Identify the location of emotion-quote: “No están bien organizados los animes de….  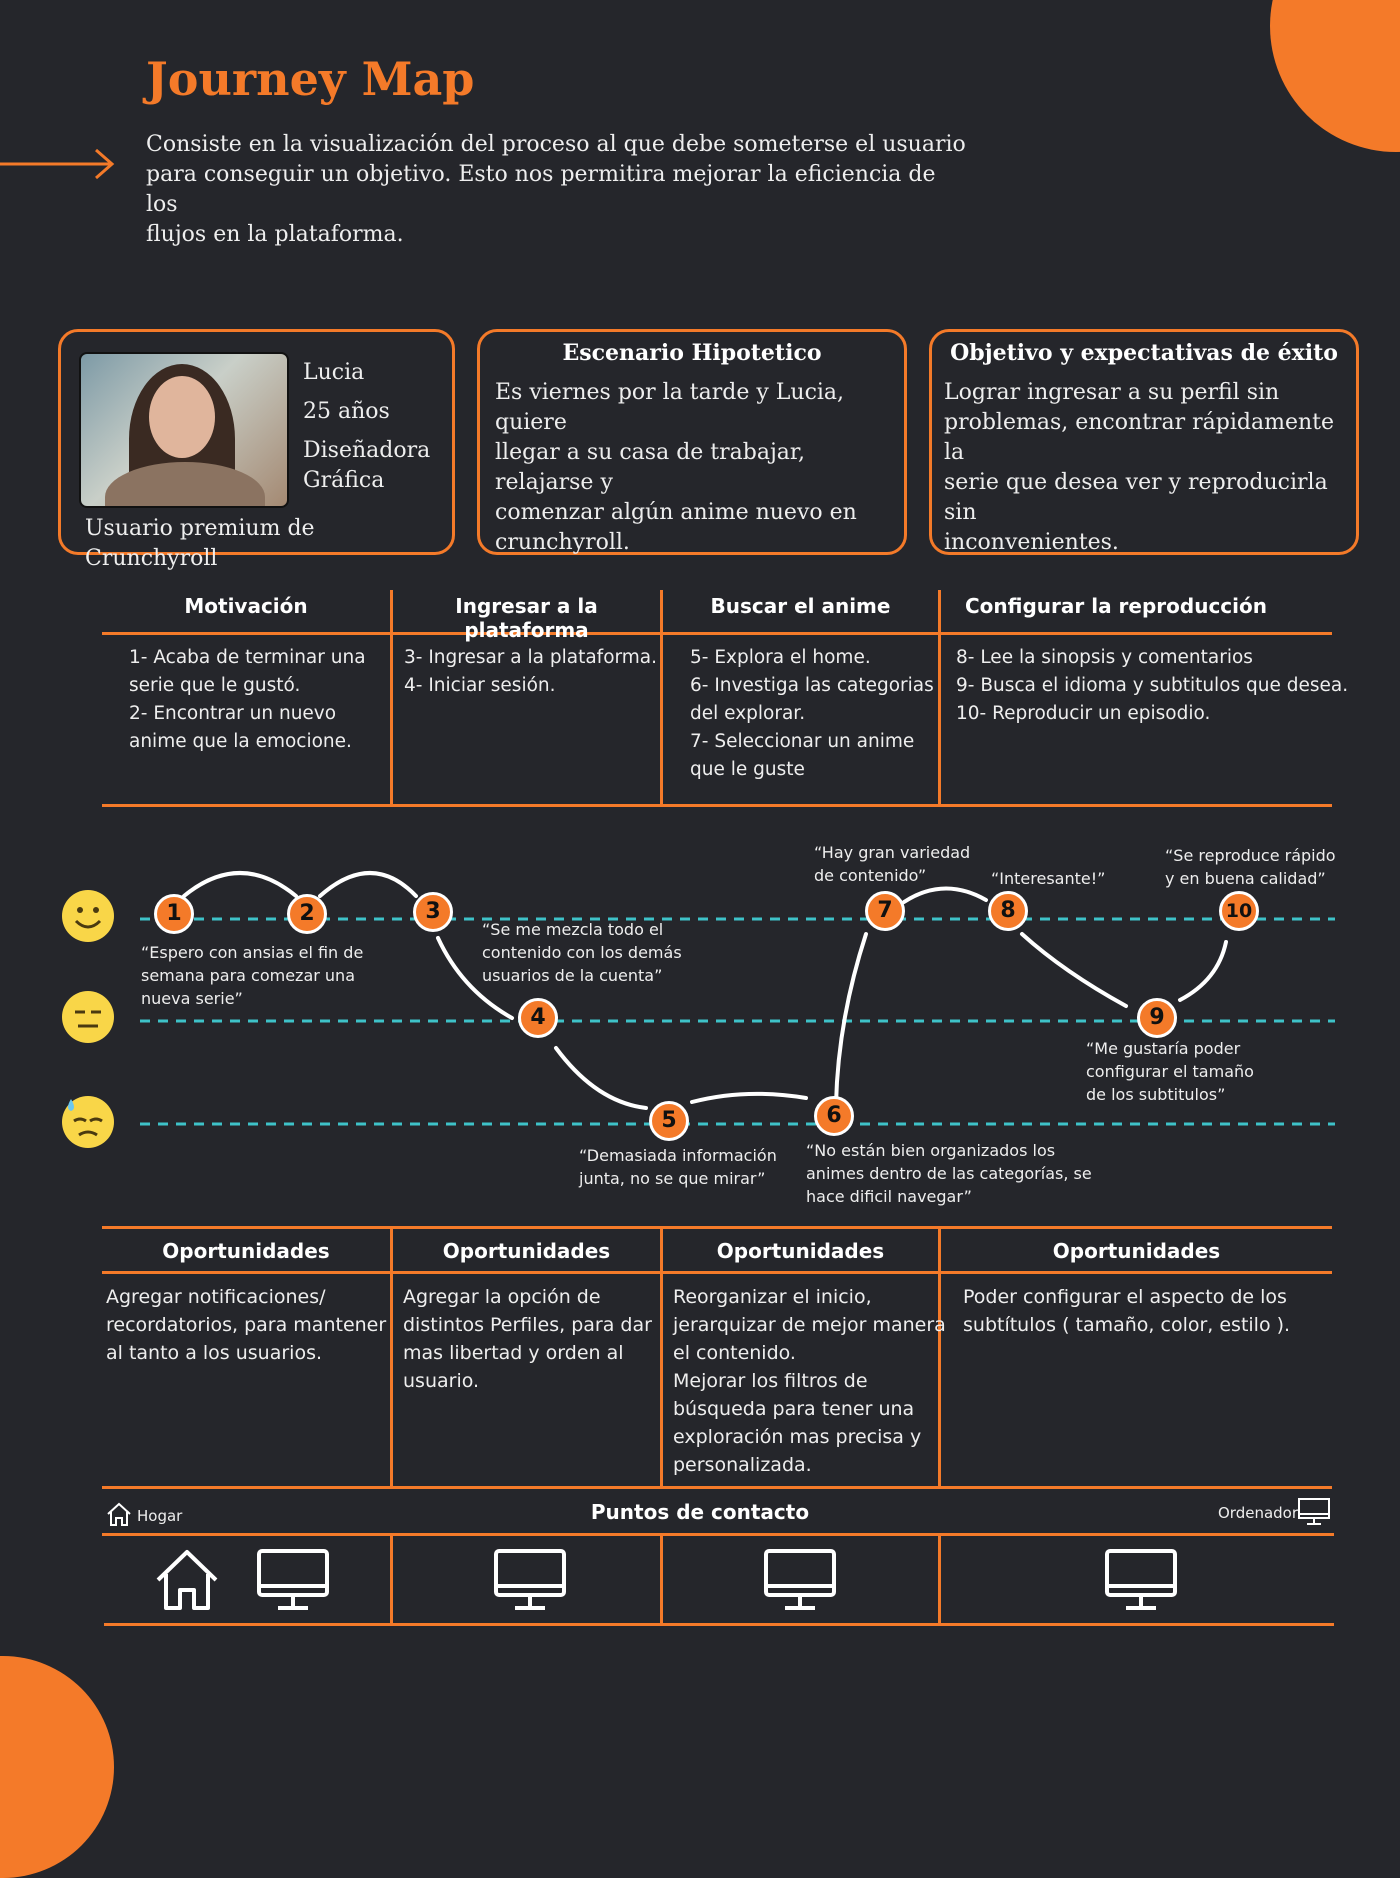
(949, 1173).